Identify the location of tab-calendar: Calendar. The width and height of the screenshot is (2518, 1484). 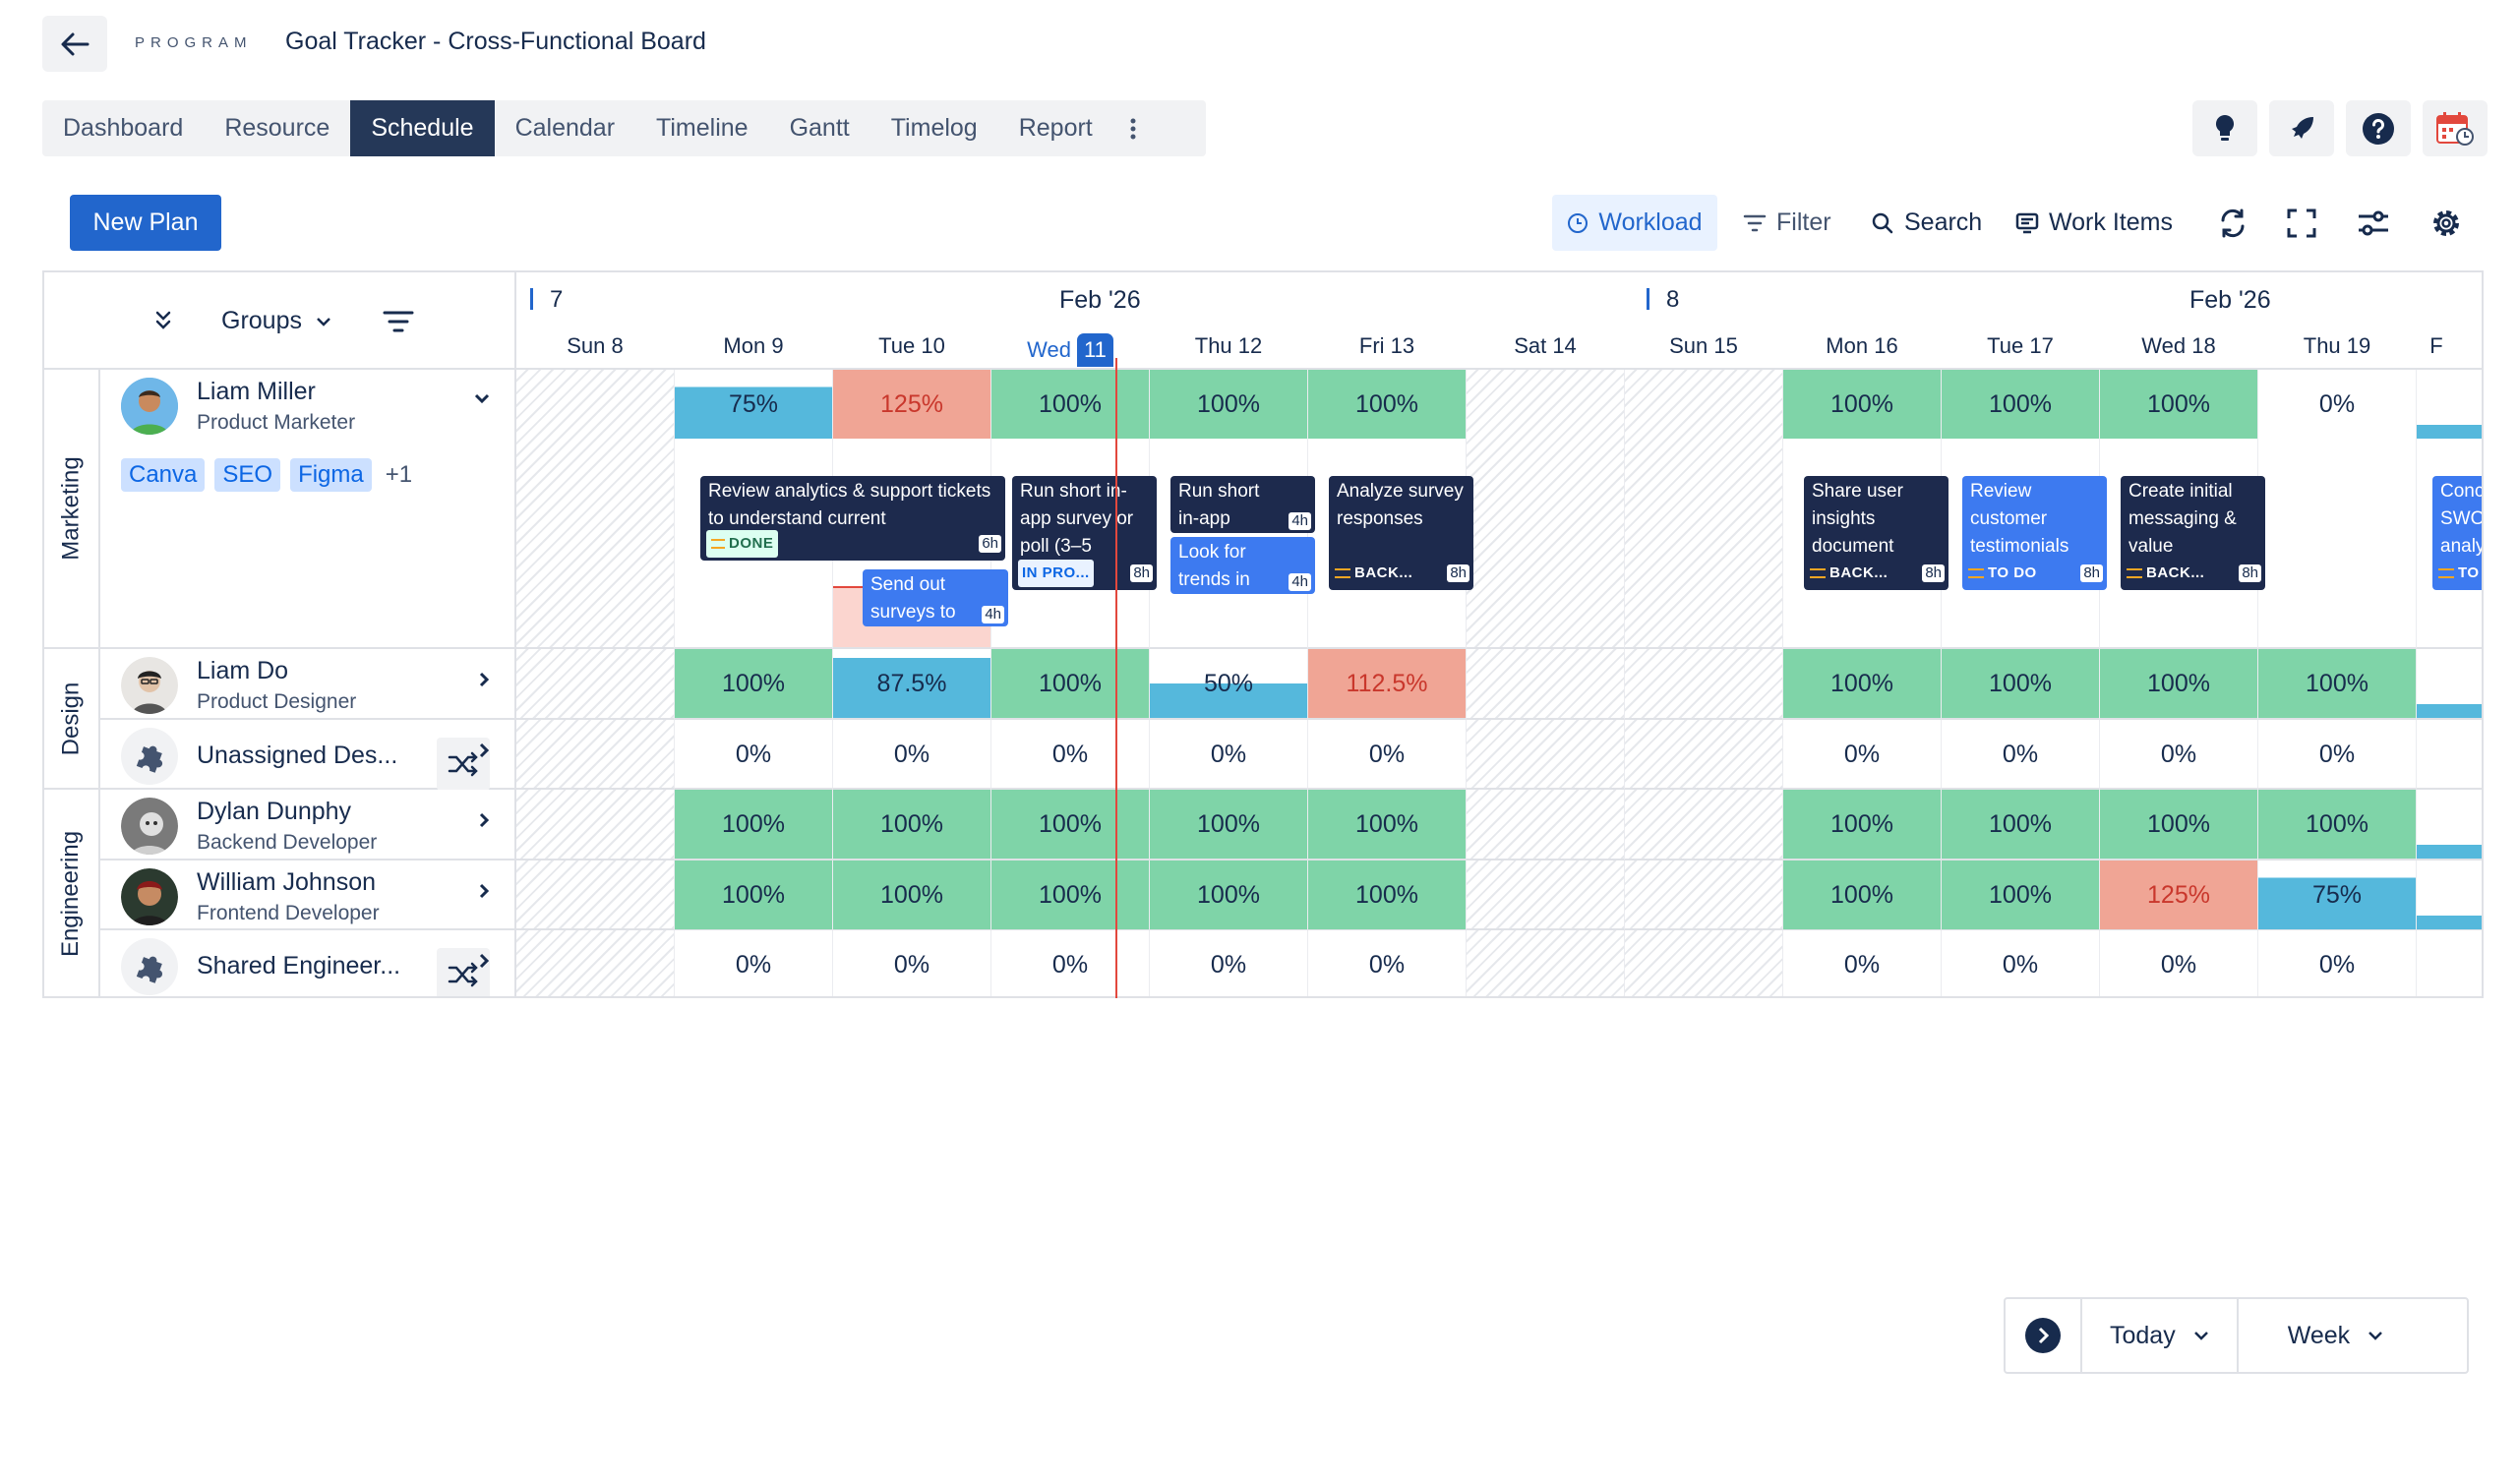
(565, 128).